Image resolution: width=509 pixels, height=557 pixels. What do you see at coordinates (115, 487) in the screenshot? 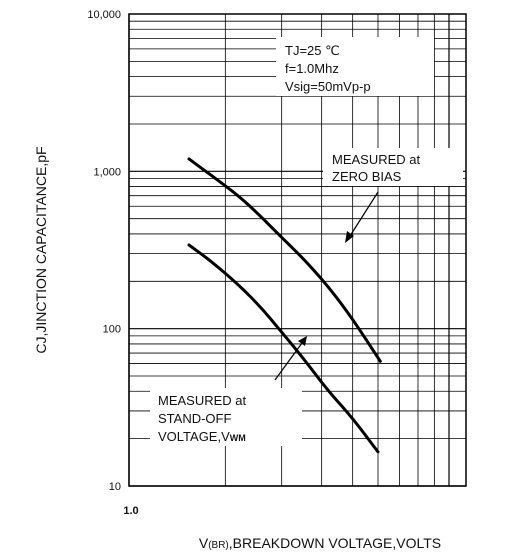
I see `y-tick-label: 10` at bounding box center [115, 487].